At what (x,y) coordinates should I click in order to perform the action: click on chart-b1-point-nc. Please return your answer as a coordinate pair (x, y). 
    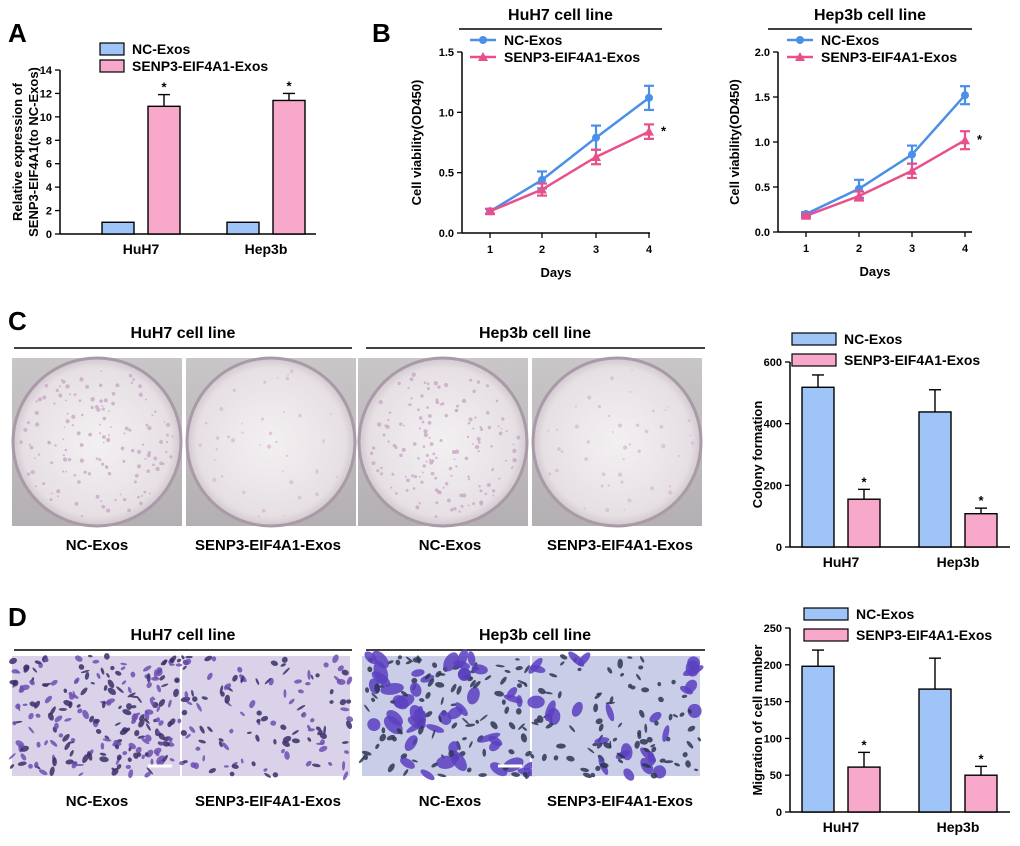
    Looking at the image, I should click on (649, 97).